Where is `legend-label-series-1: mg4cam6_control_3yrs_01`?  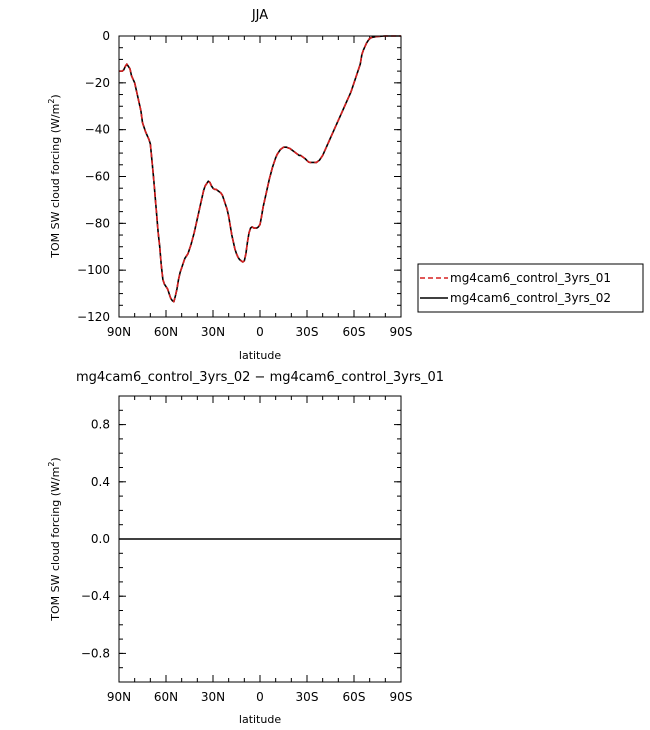
legend-label-series-1: mg4cam6_control_3yrs_01 is located at coordinates (530, 278).